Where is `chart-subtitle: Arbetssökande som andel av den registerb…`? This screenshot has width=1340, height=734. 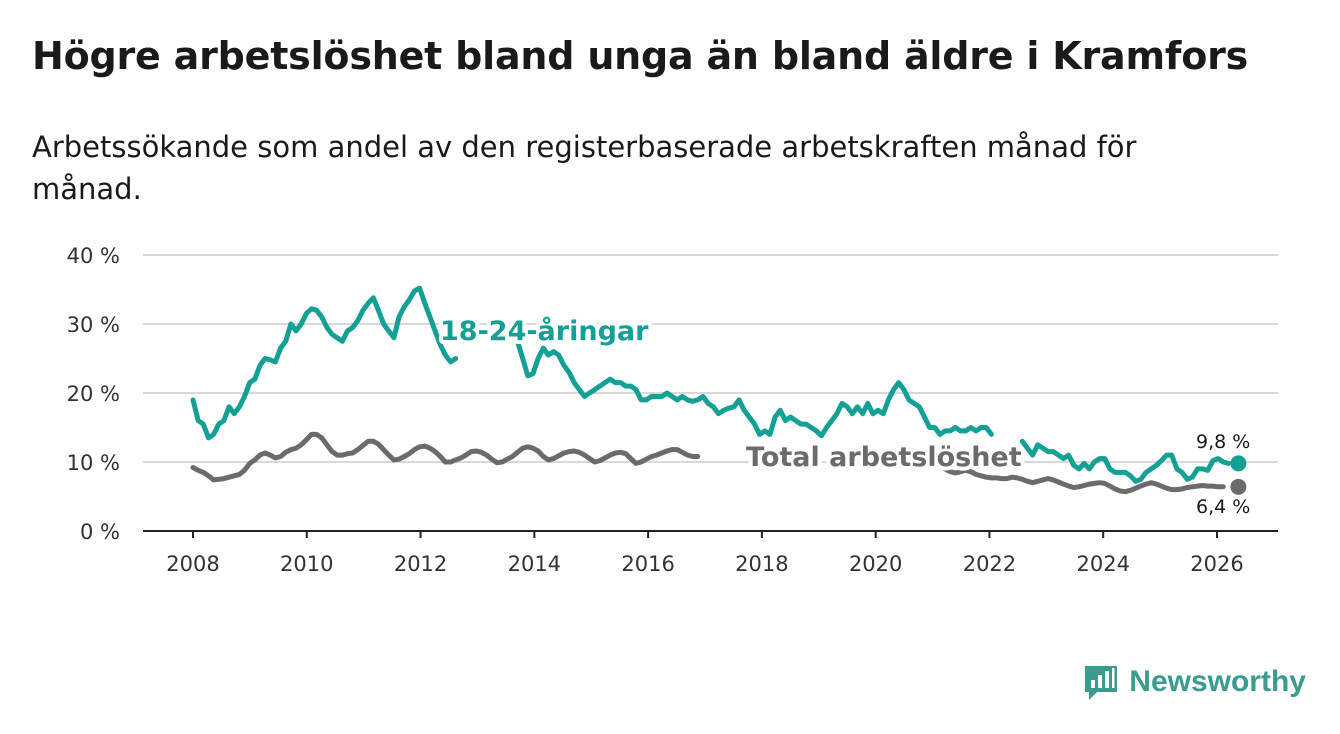 chart-subtitle: Arbetssökande som andel av den registerb… is located at coordinates (584, 168).